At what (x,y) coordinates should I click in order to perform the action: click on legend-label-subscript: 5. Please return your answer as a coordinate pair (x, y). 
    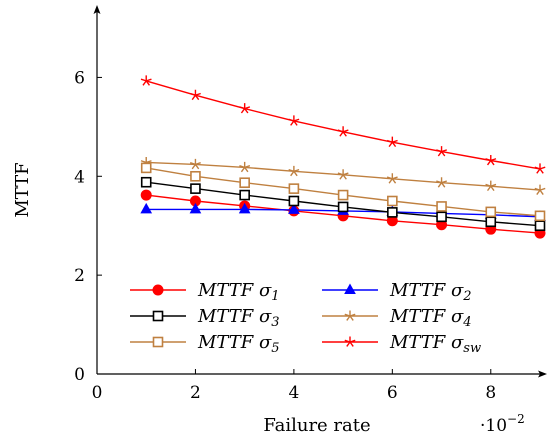
    Looking at the image, I should click on (275, 348).